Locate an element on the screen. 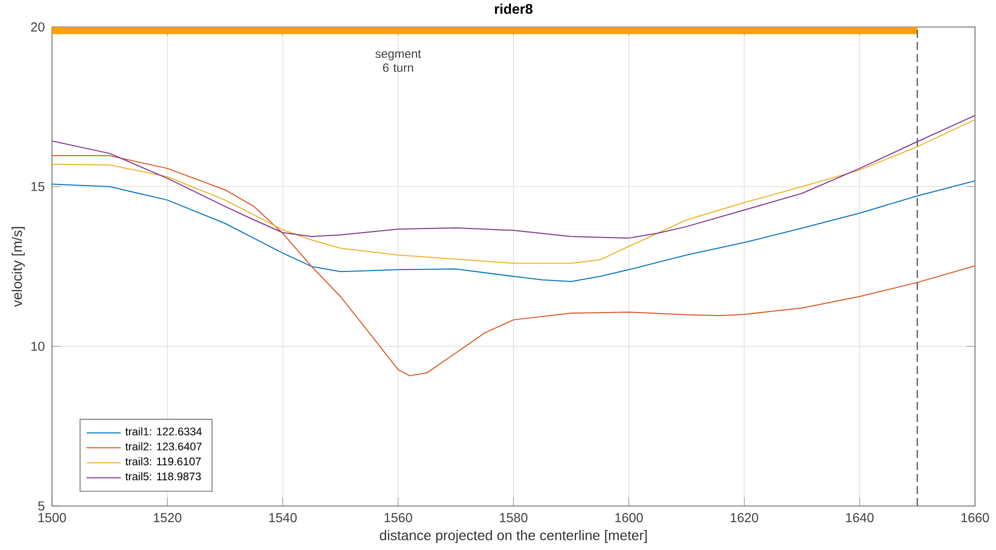  x-tick-label: 1620 is located at coordinates (744, 517).